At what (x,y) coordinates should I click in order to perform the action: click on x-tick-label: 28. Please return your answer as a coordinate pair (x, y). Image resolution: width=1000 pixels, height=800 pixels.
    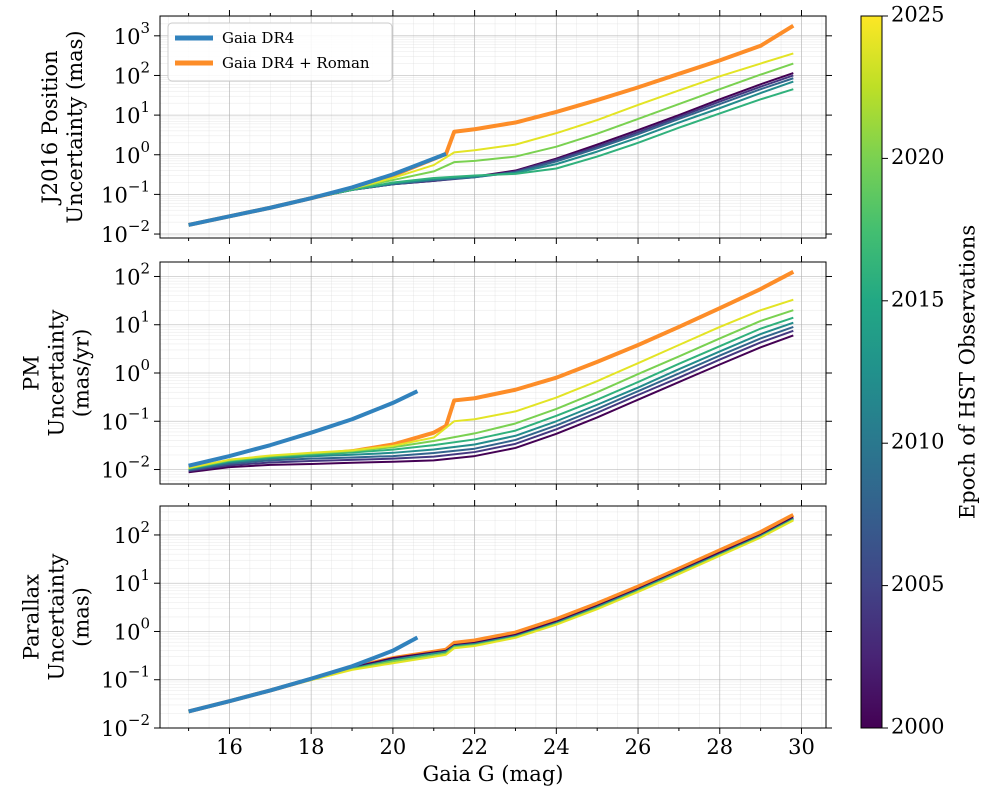
    Looking at the image, I should click on (719, 747).